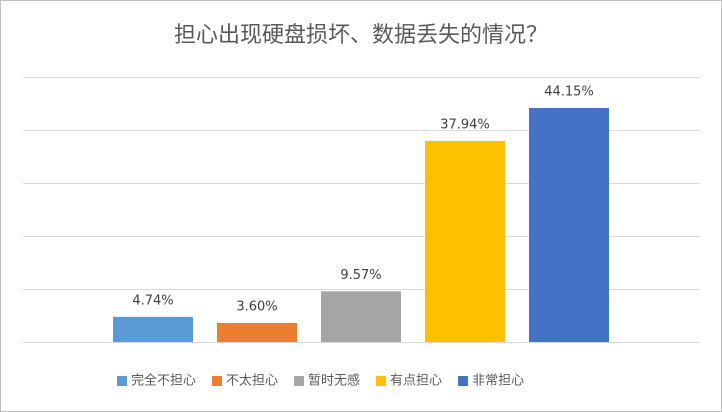 Image resolution: width=722 pixels, height=412 pixels. What do you see at coordinates (416, 381) in the screenshot?
I see `legend-label: 有点担心` at bounding box center [416, 381].